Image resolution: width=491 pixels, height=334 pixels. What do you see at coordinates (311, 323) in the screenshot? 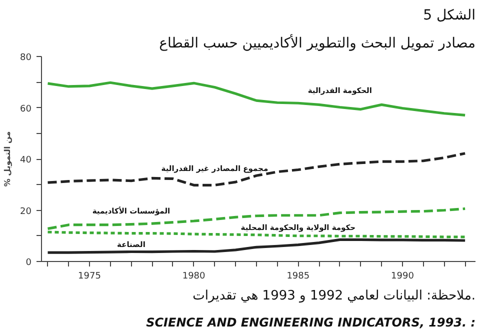
I see `text: SCIENCE AND ENGINEERING INDICATORS, 1993. :` at bounding box center [311, 323].